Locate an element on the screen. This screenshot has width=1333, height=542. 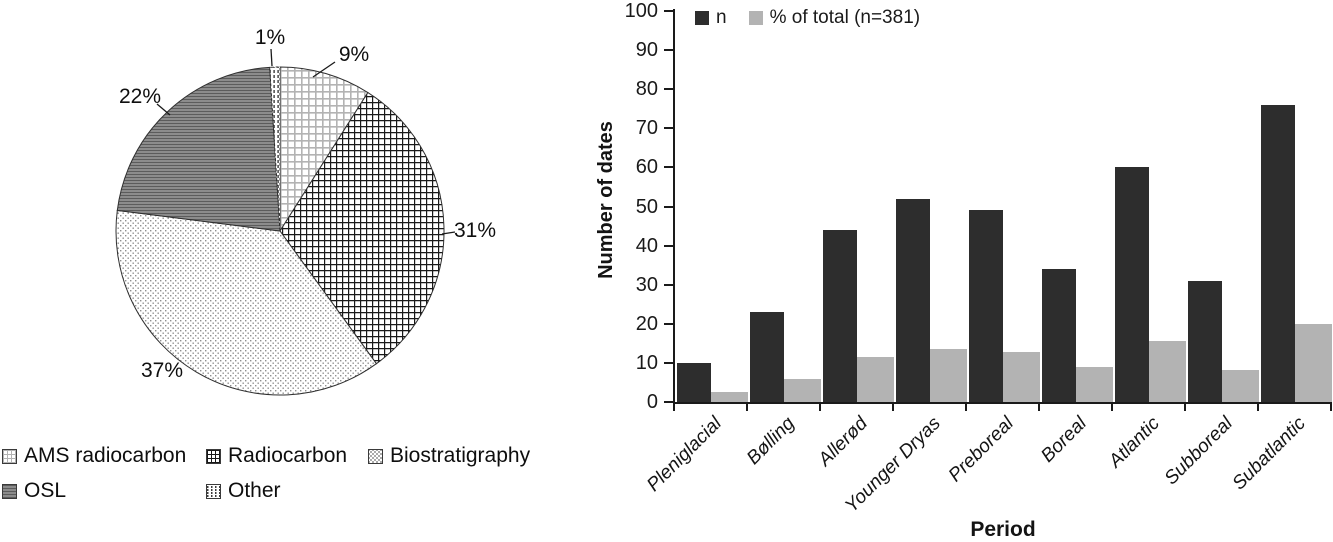
pattern-swatch-light-grid-icon is located at coordinates (9, 456).